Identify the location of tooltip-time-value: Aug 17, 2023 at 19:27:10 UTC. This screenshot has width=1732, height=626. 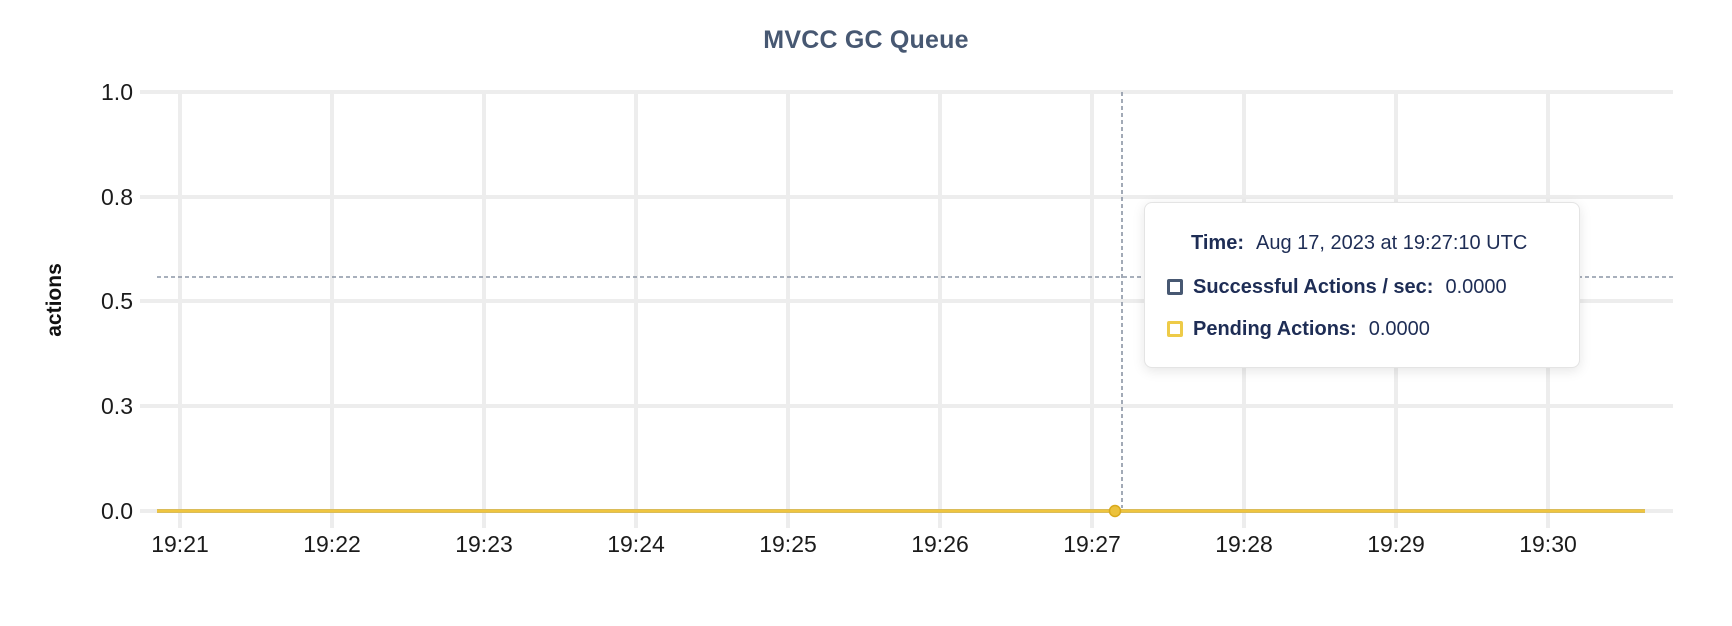
(1391, 243).